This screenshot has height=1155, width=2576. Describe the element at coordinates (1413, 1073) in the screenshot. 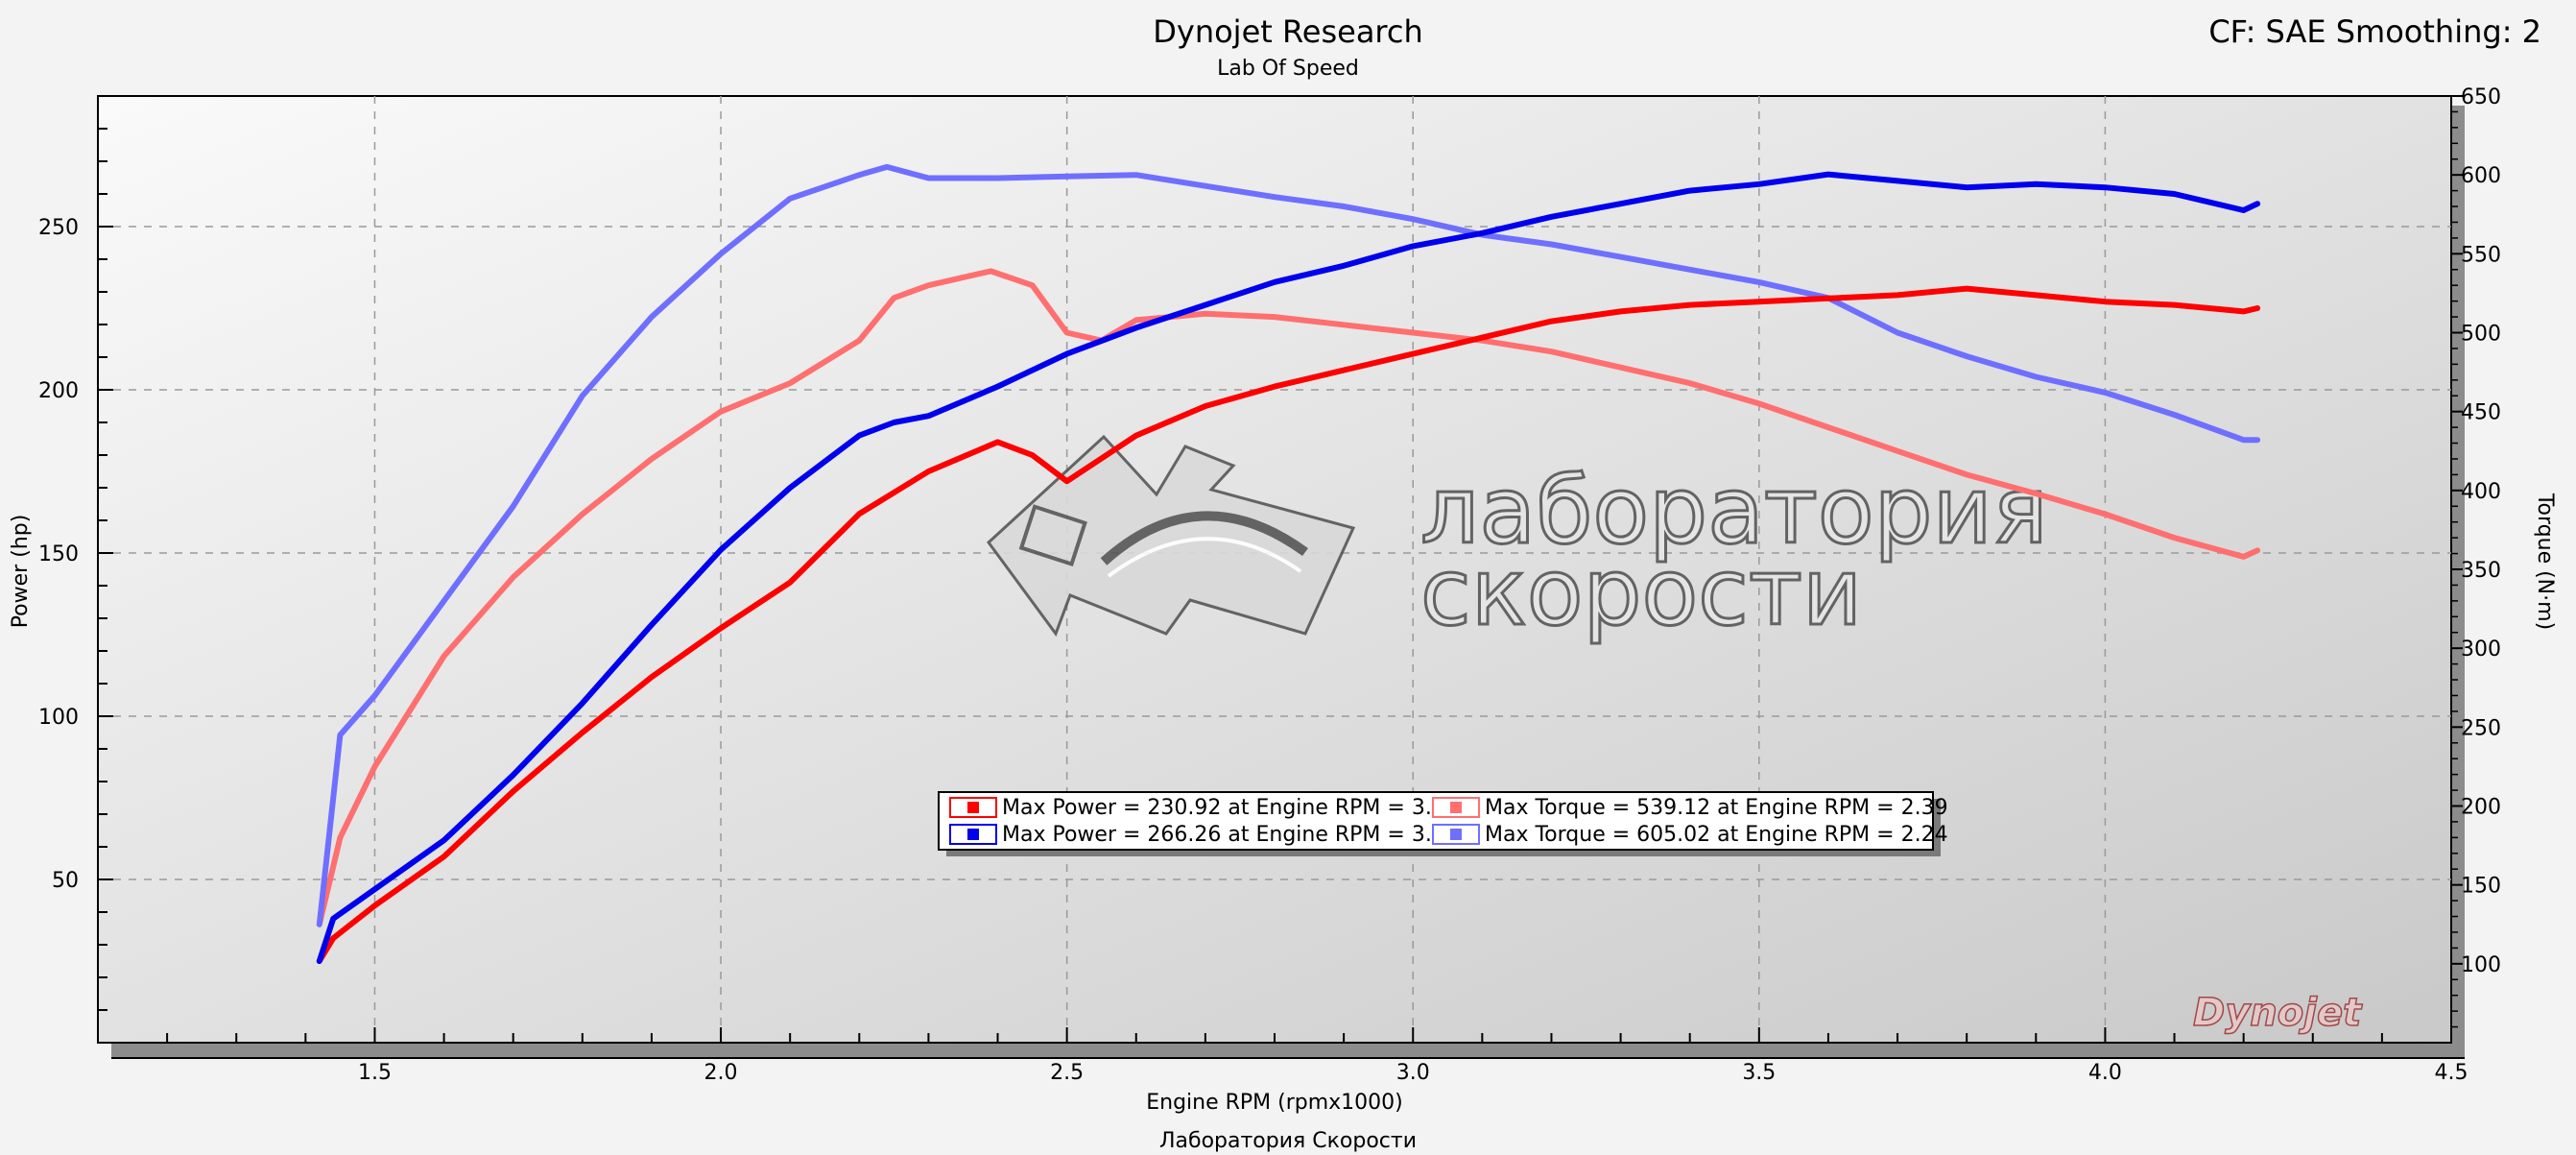

I see `x-tick-label: 3.0` at that location.